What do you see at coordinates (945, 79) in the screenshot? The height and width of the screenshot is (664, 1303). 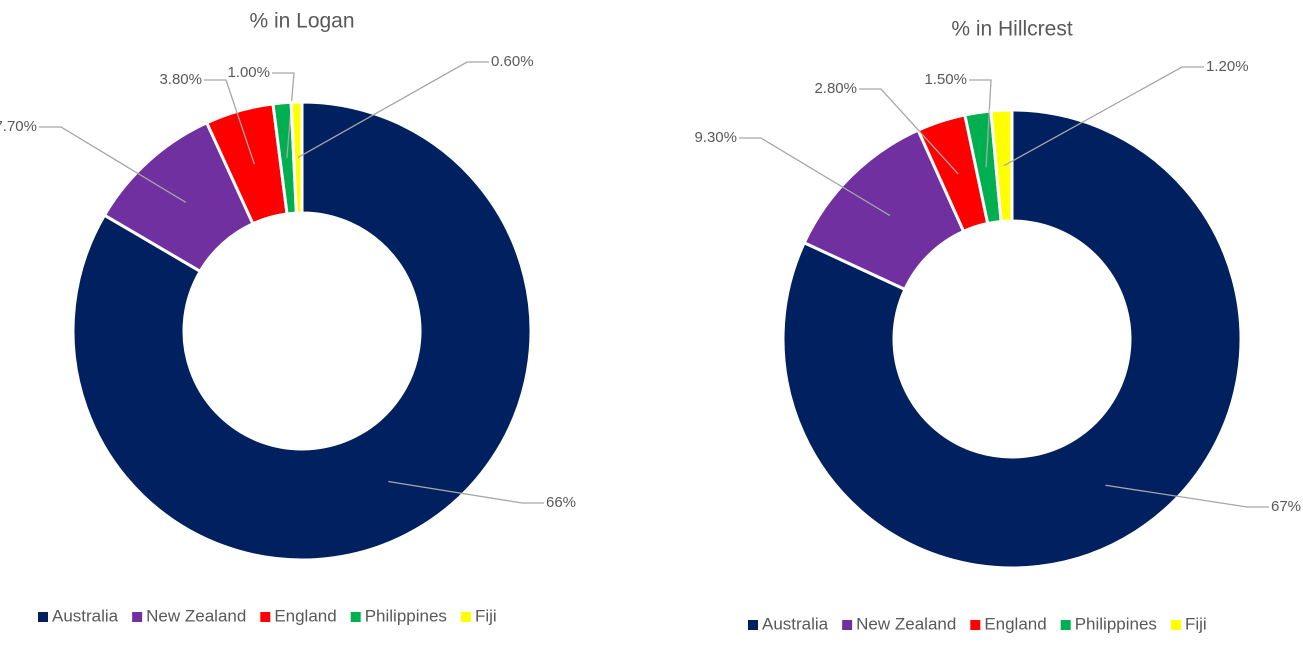 I see `data-label: 1.50%` at bounding box center [945, 79].